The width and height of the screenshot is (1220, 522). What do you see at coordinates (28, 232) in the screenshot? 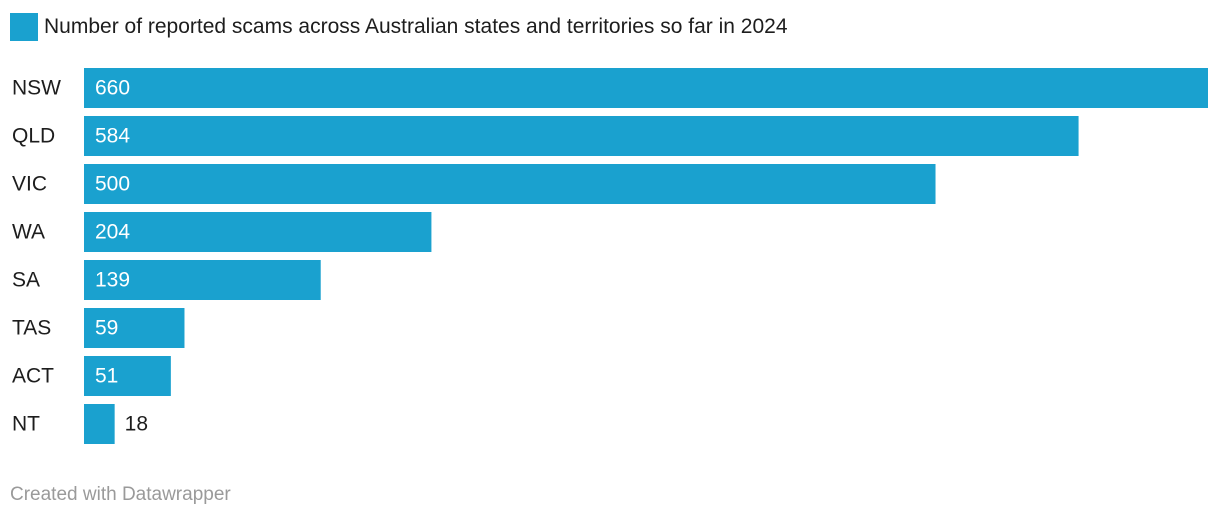
I see `category-label: WA` at bounding box center [28, 232].